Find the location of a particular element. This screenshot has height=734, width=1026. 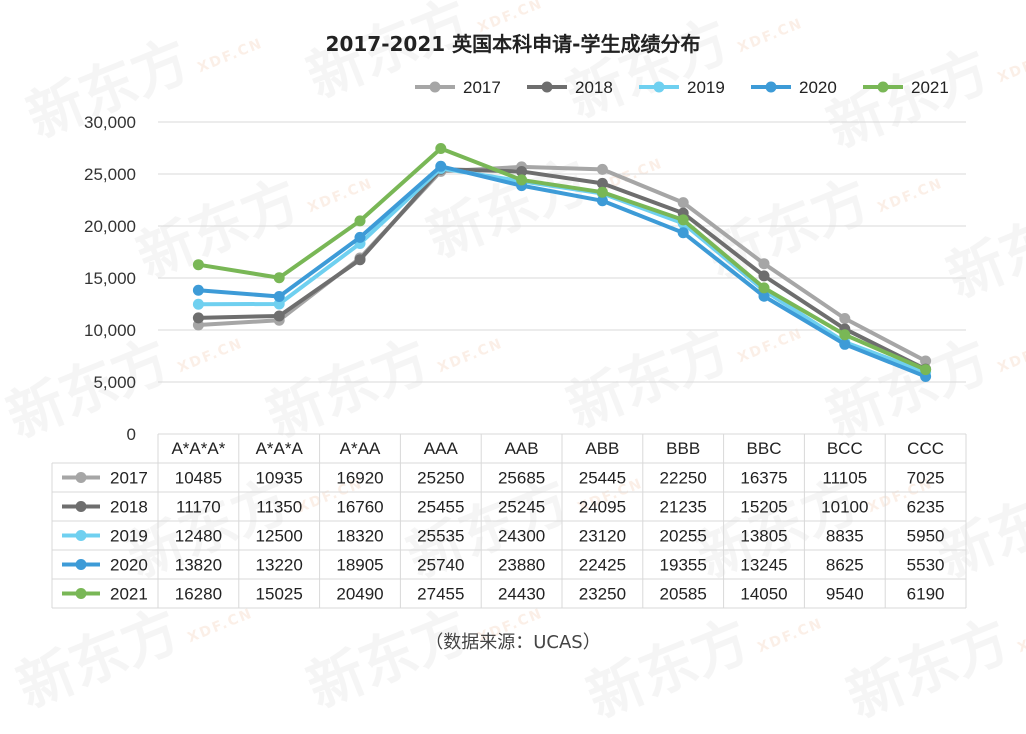

data-table-cell: 7025 is located at coordinates (926, 478).